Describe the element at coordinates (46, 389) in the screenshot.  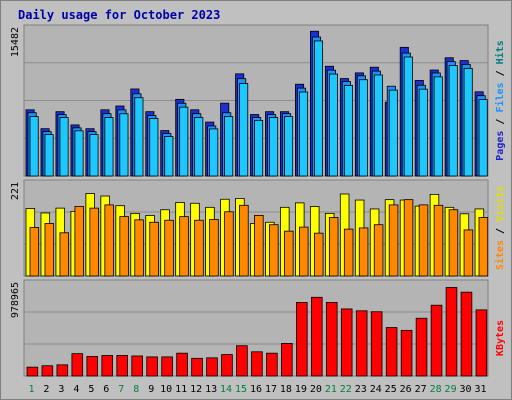
I see `x-tick-label: 2` at that location.